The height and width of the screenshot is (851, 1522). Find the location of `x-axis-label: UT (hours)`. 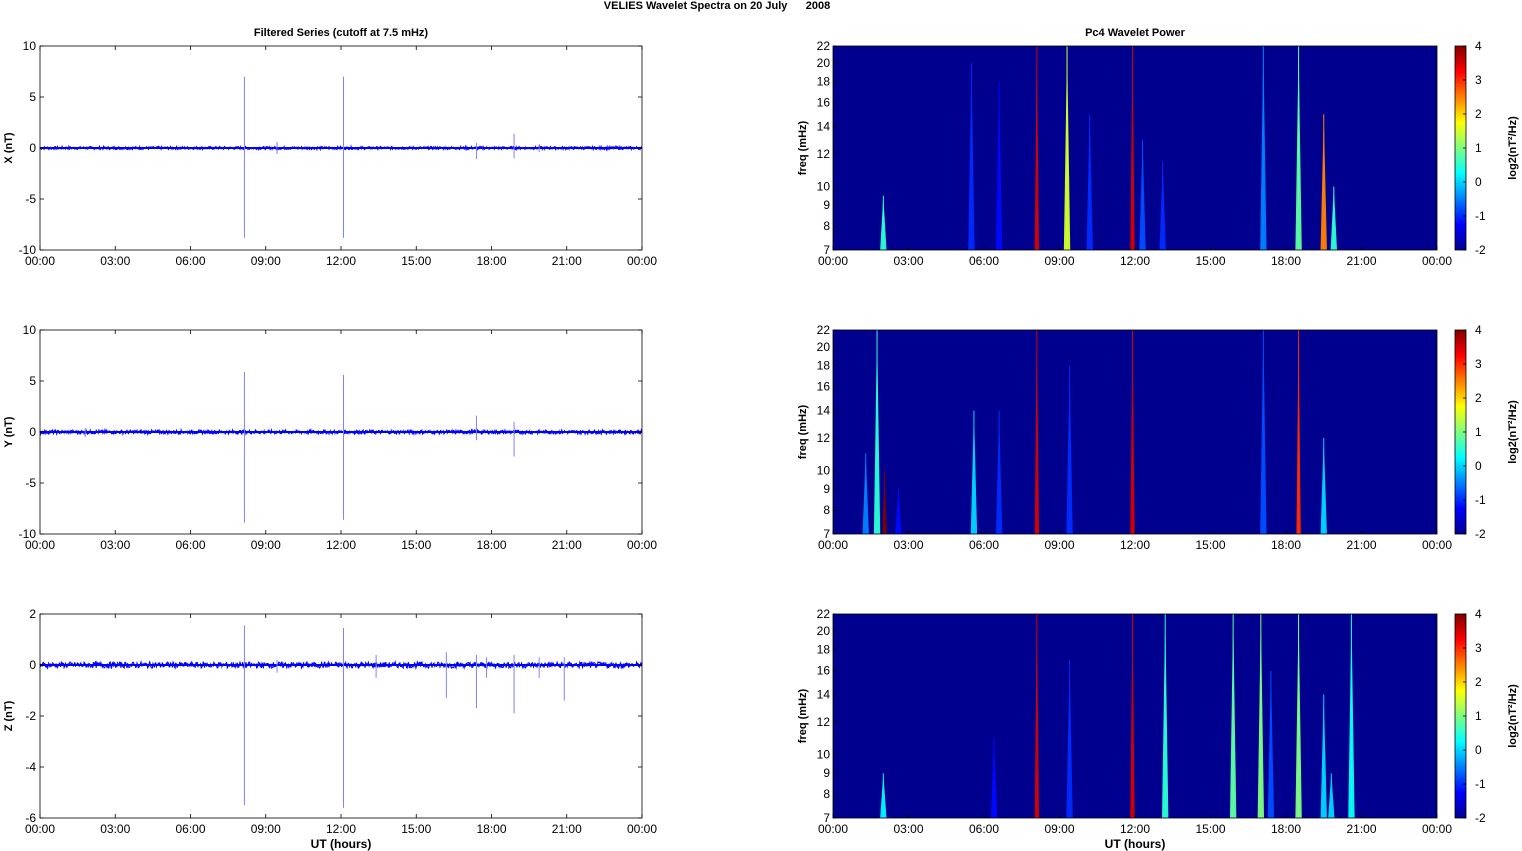

x-axis-label: UT (hours) is located at coordinates (1135, 844).